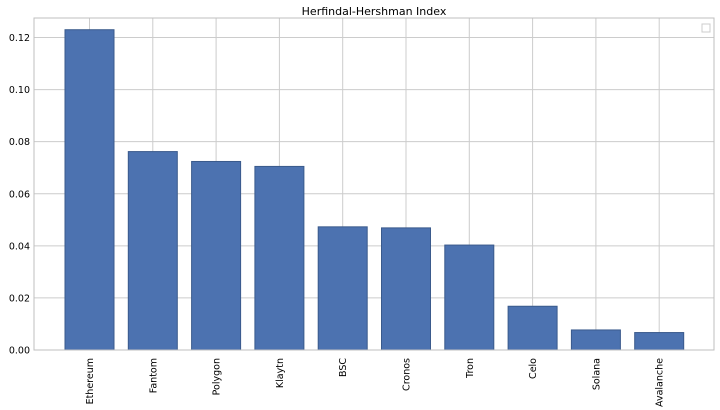 This screenshot has width=720, height=410. Describe the element at coordinates (19, 351) in the screenshot. I see `y-tick-label: 0.00` at that location.